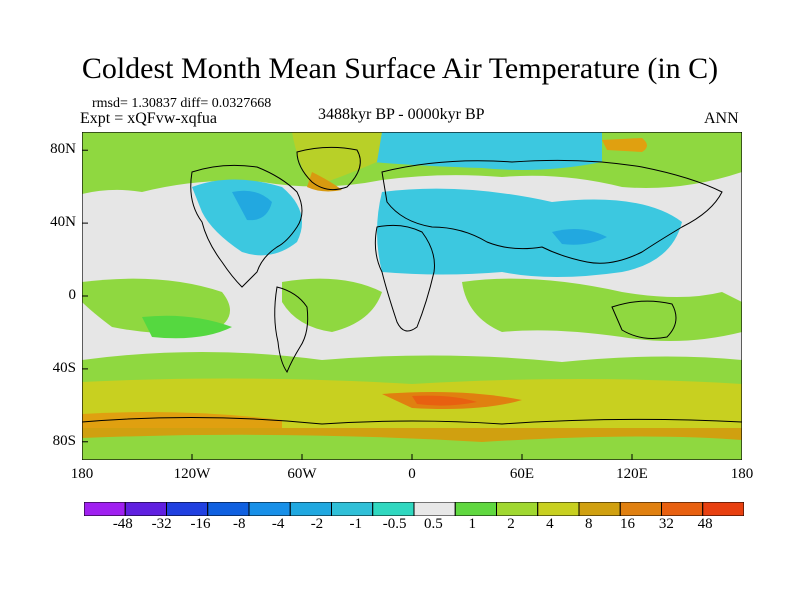  Describe the element at coordinates (628, 524) in the screenshot. I see `colorbar-label: 16` at that location.